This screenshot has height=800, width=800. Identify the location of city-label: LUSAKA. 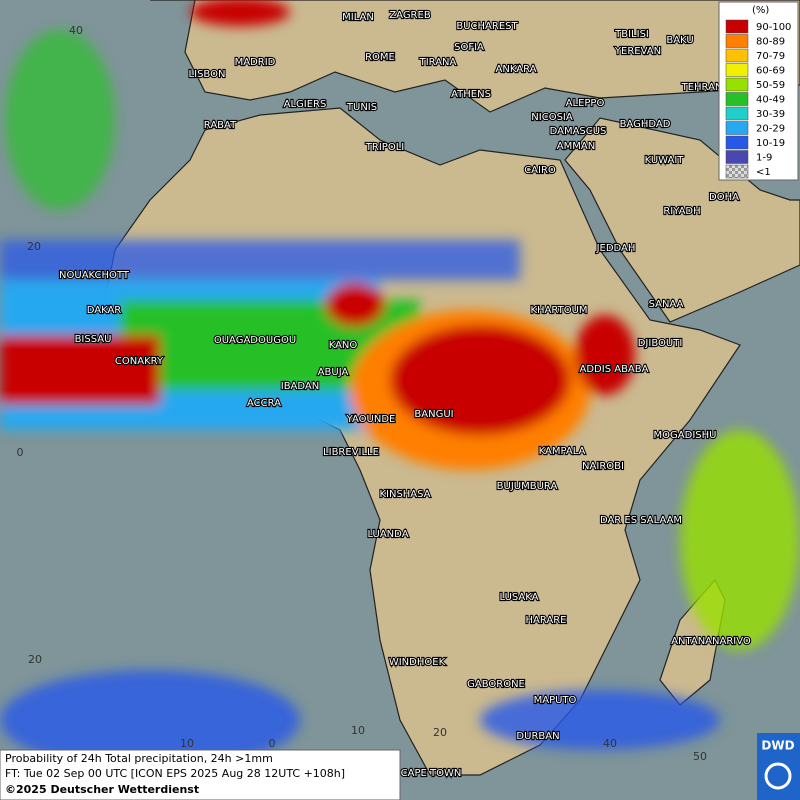
(519, 597).